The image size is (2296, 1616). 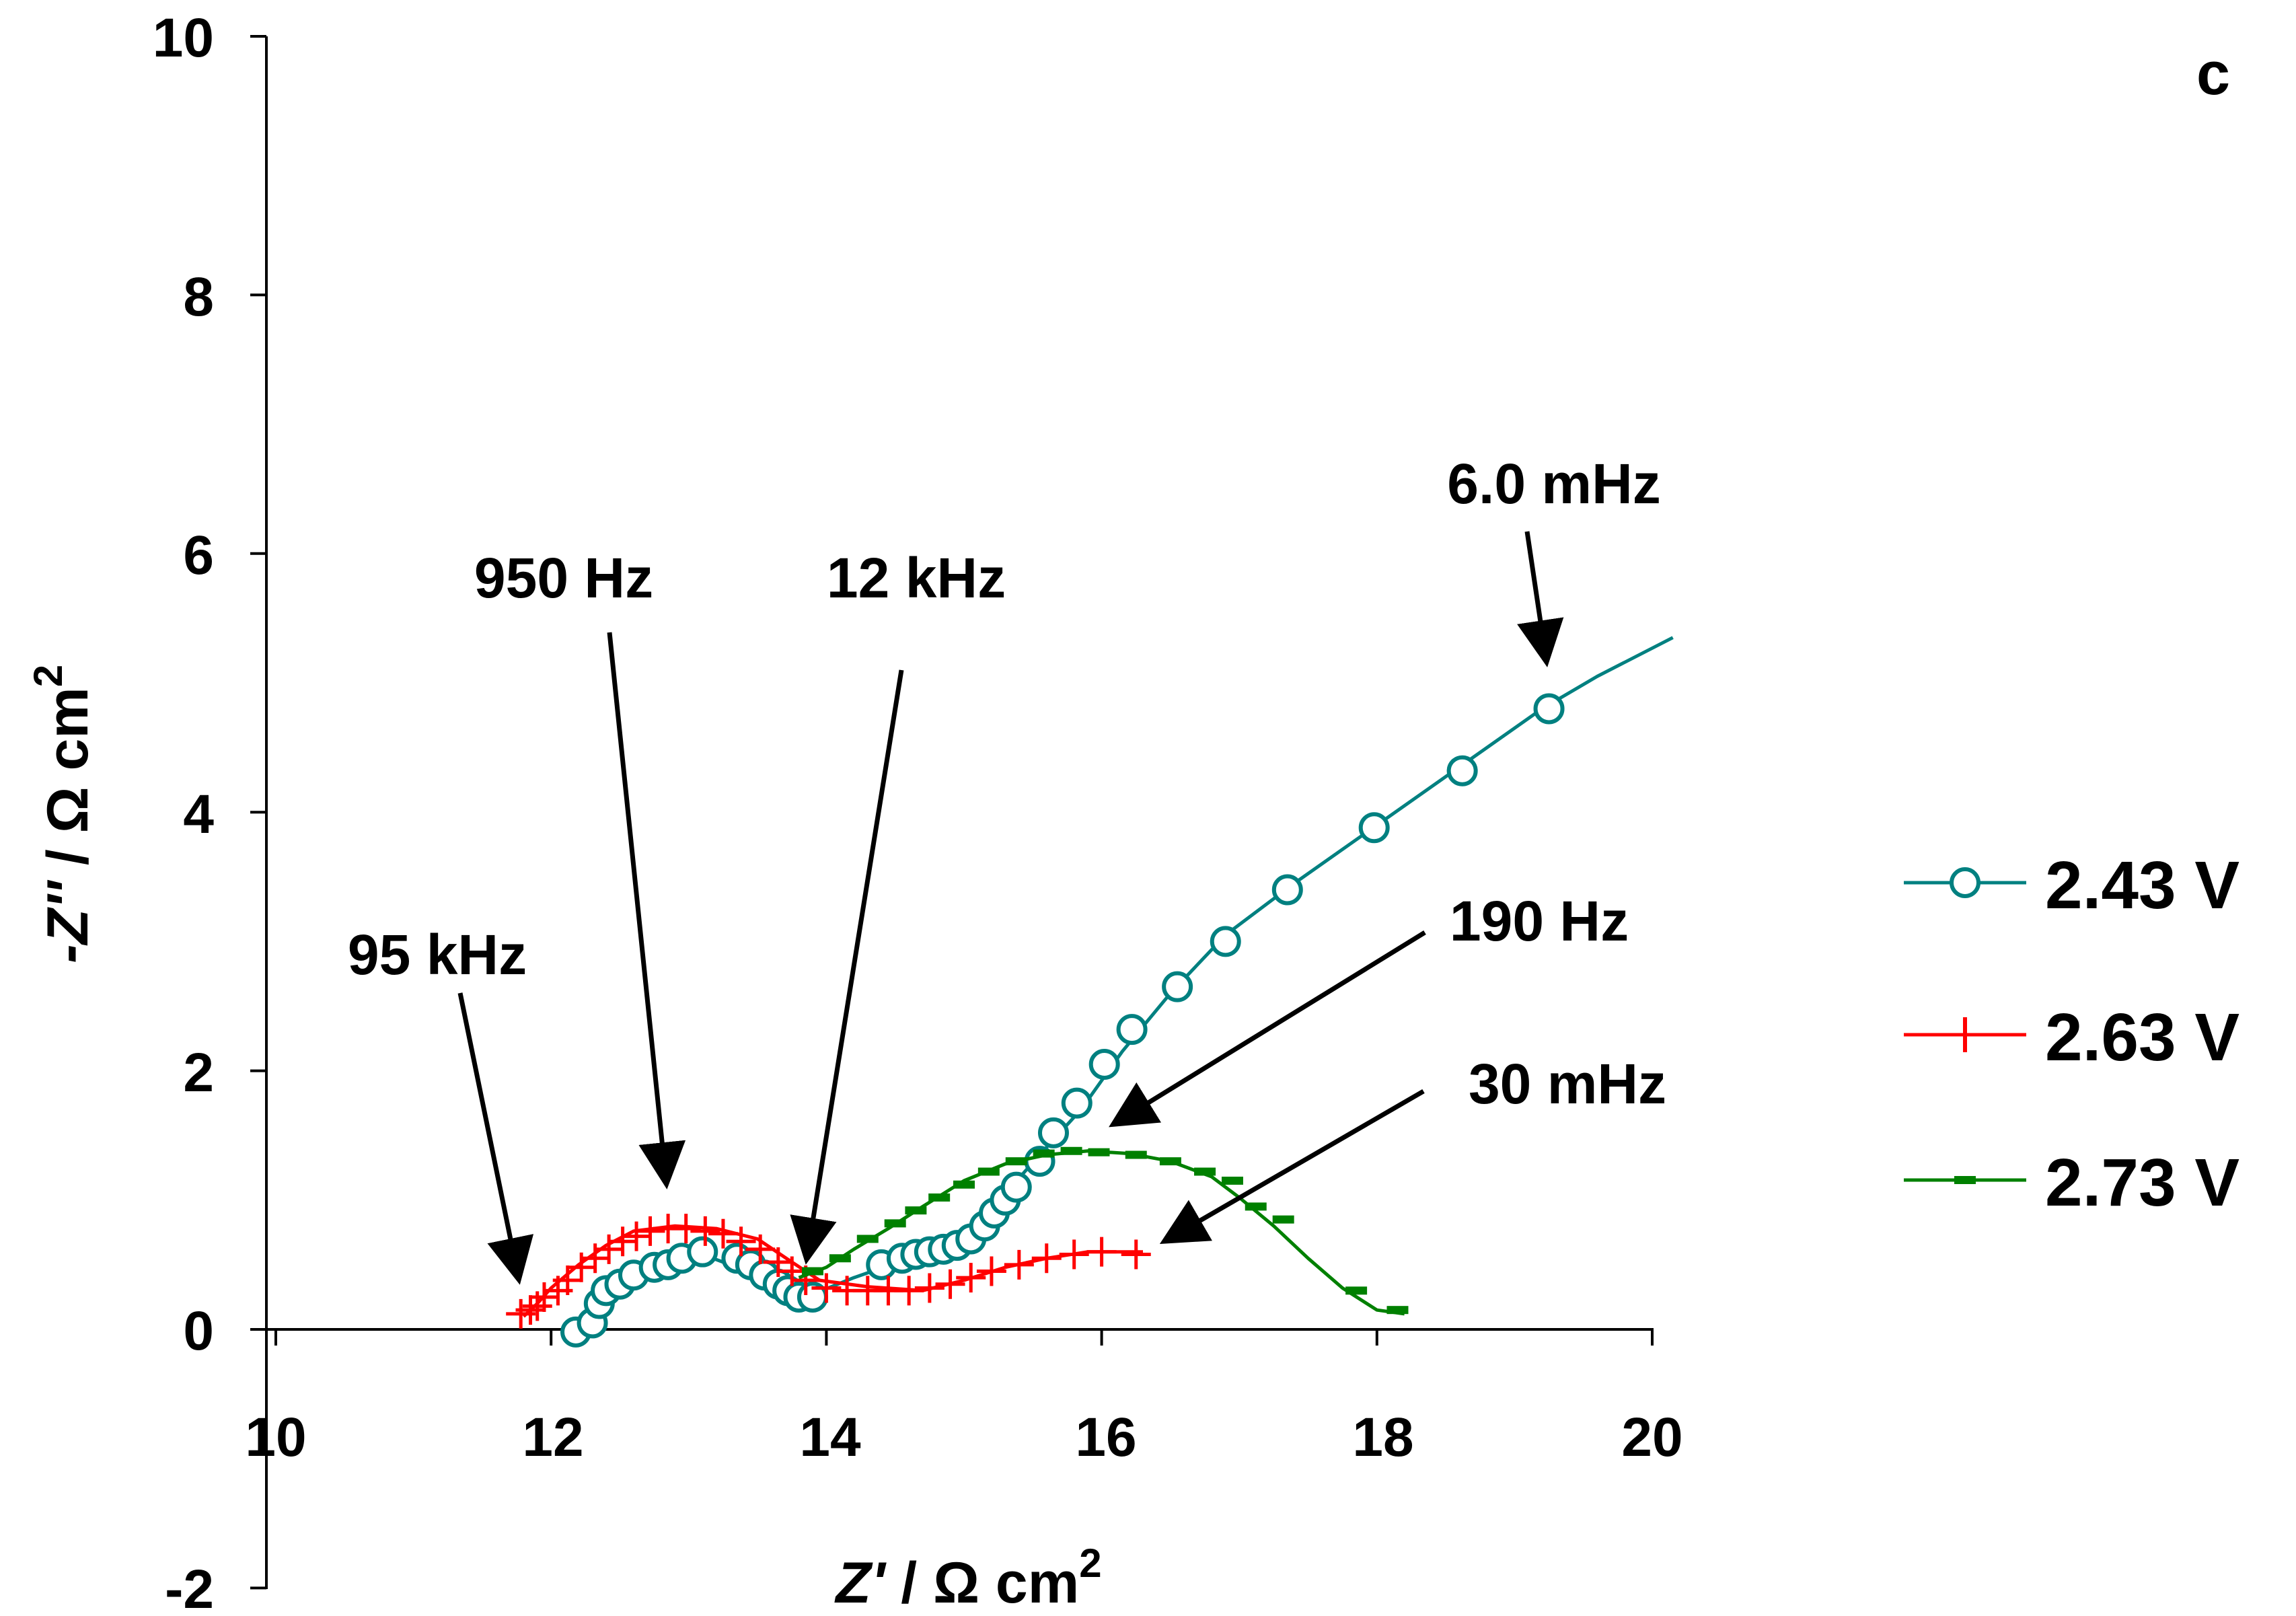 I want to click on legend-item-2-43v: 2.43 V, so click(x=2071, y=885).